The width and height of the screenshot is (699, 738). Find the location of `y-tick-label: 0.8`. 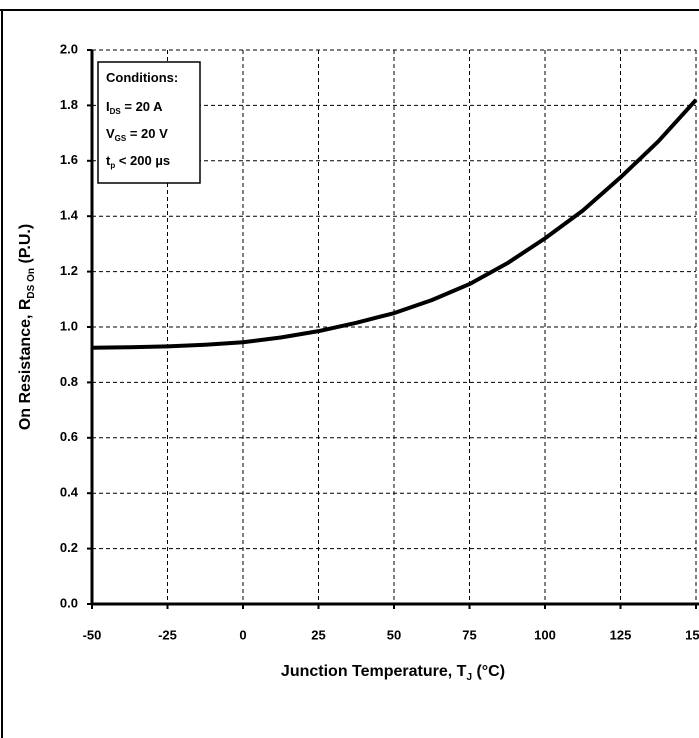

y-tick-label: 0.8 is located at coordinates (69, 381).